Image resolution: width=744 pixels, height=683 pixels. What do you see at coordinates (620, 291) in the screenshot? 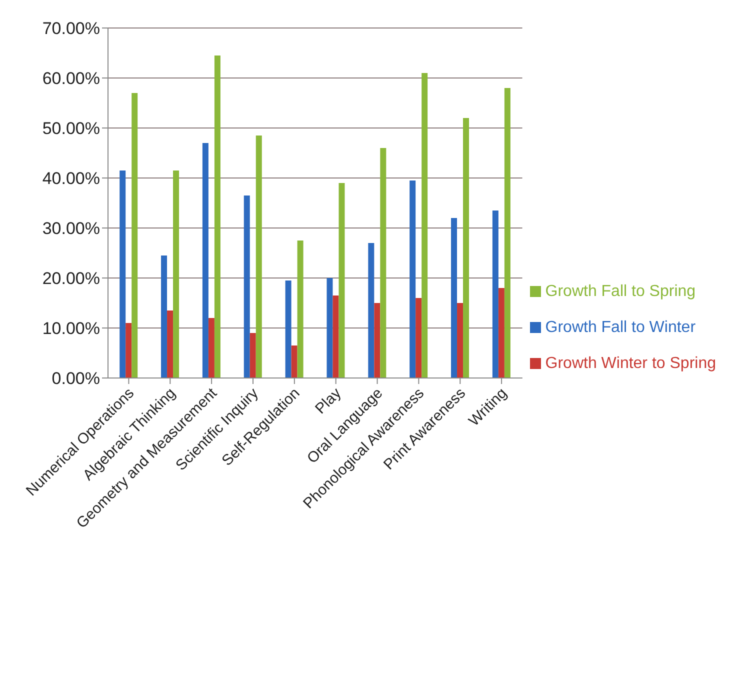
I see `legend-label: Growth Fall to Spring` at bounding box center [620, 291].